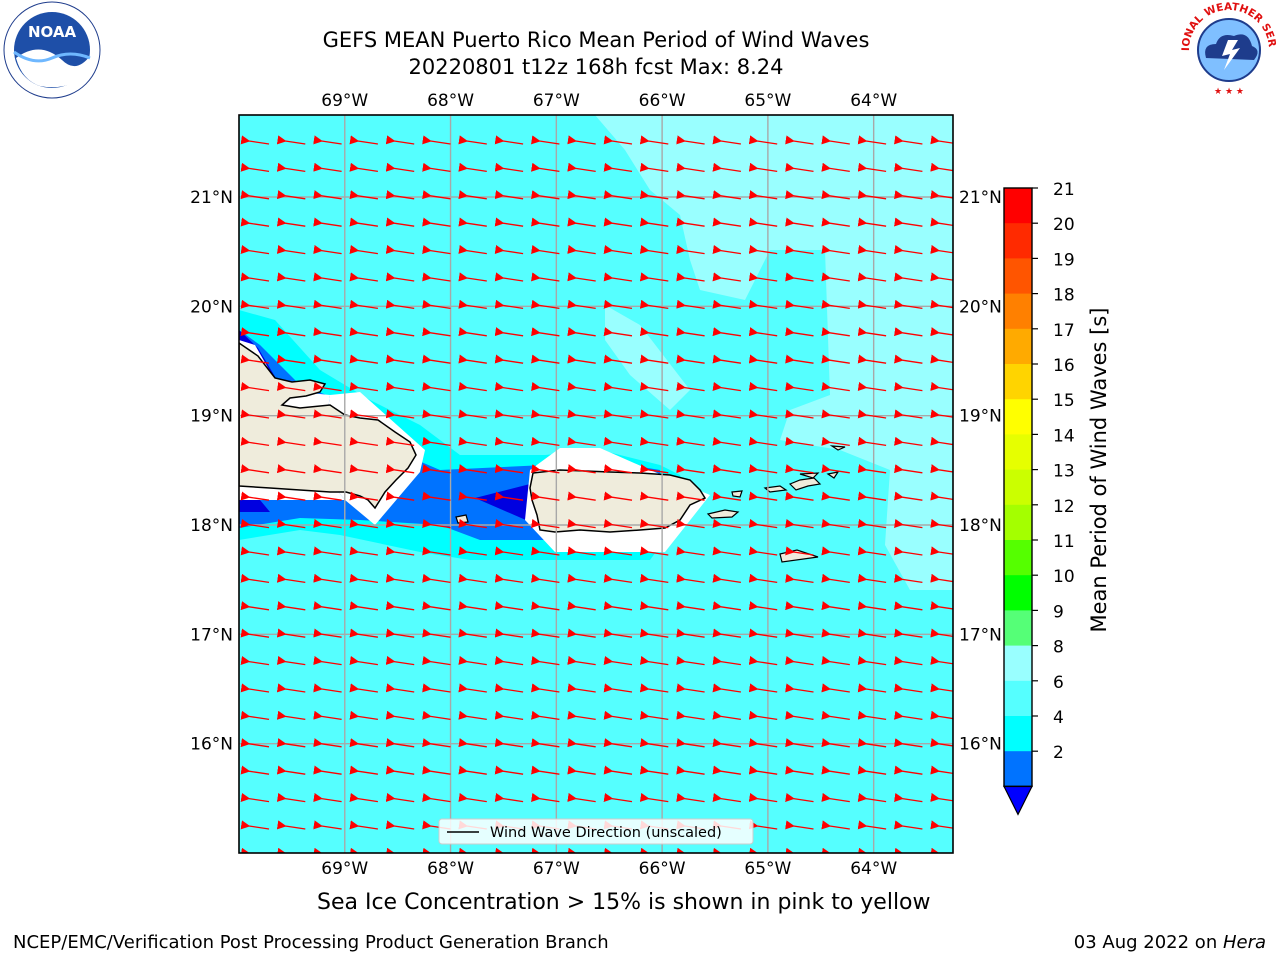 Image resolution: width=1280 pixels, height=960 pixels. What do you see at coordinates (1064, 260) in the screenshot?
I see `colorbar-tick-label: 19` at bounding box center [1064, 260].